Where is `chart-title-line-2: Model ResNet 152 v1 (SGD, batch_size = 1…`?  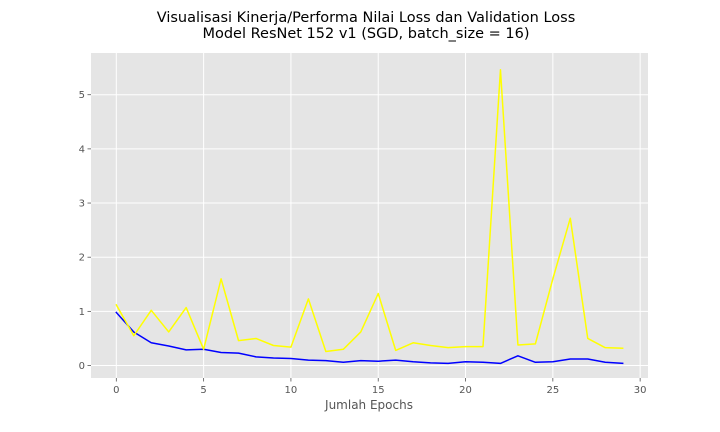
chart-title-line-2: Model ResNet 152 v1 (SGD, batch_size = 1… is located at coordinates (365, 34).